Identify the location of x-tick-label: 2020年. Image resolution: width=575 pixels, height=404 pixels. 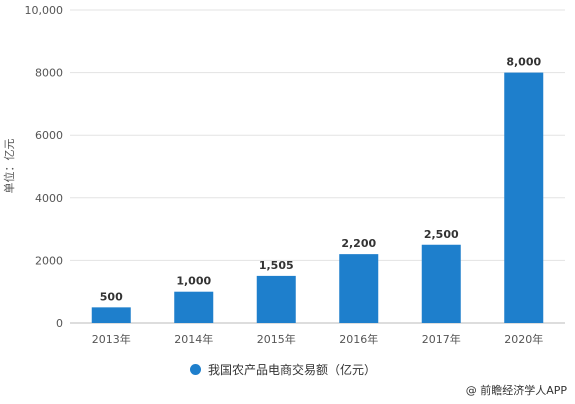
(523, 339).